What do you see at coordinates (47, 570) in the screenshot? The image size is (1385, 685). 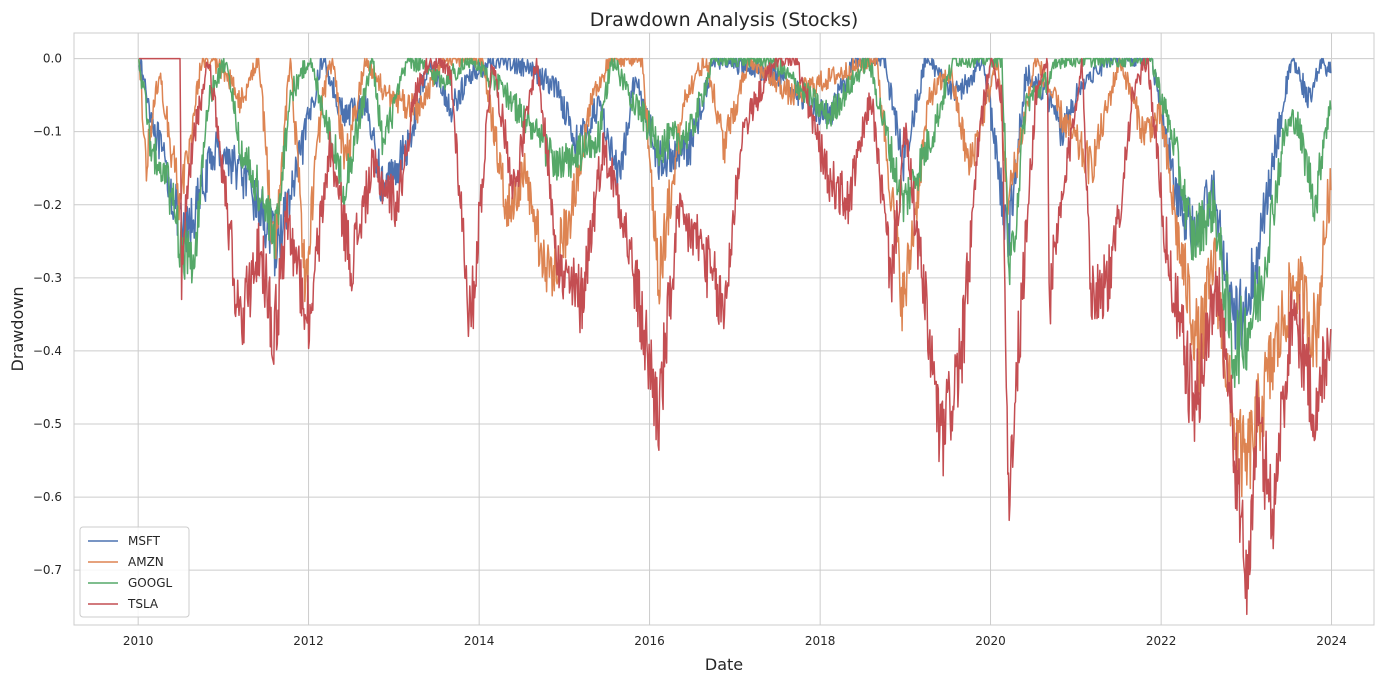 I see `y-tick-label: −0.7` at bounding box center [47, 570].